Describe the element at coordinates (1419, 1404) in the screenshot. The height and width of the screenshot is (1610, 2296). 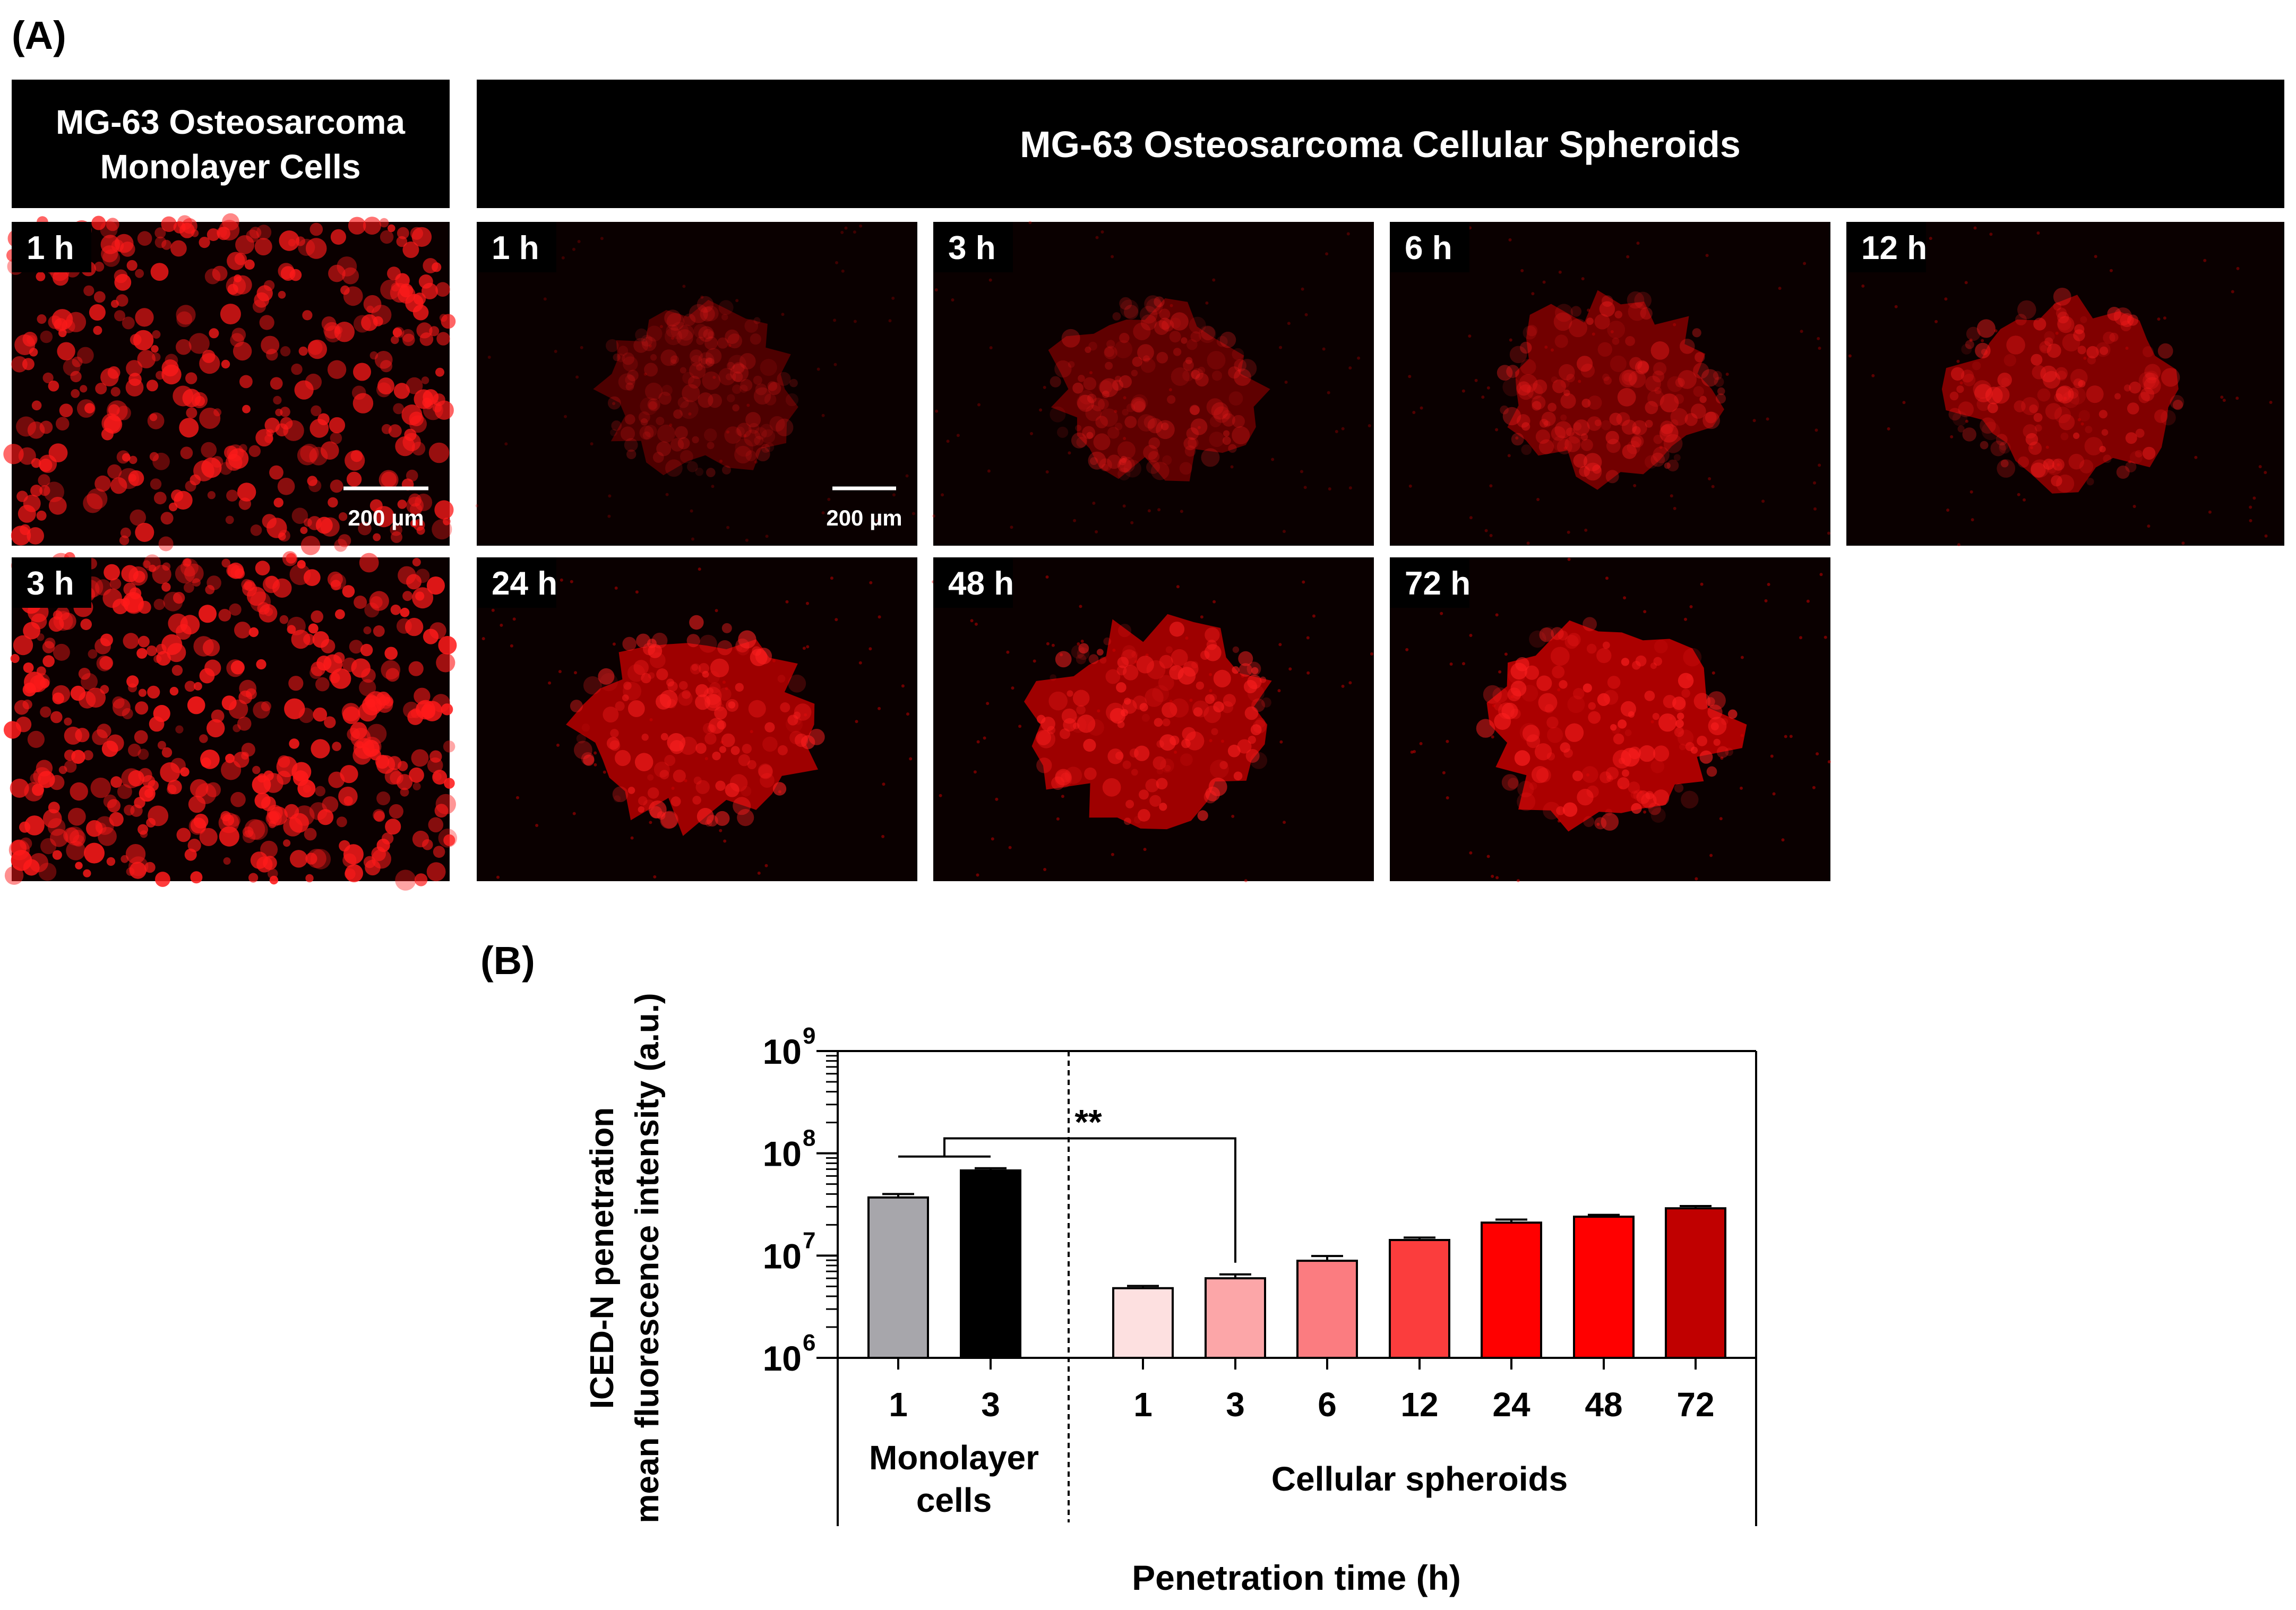
I see `x-tick-label: 12` at that location.